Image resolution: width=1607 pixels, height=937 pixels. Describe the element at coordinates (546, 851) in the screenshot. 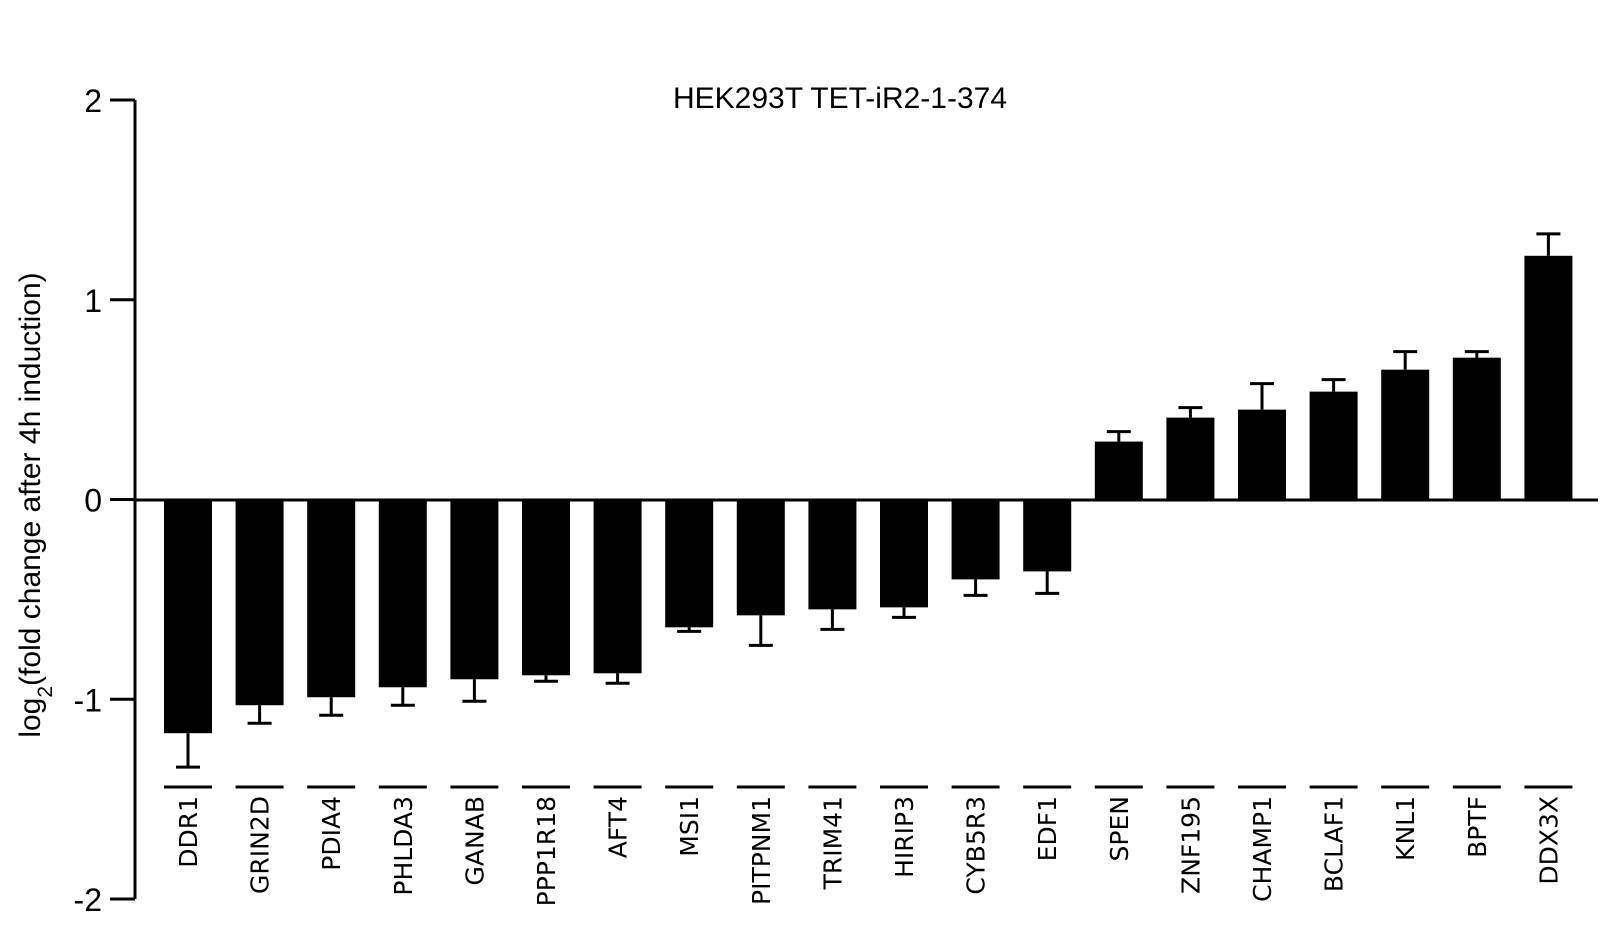

I see `category-label: PPP1R18` at that location.